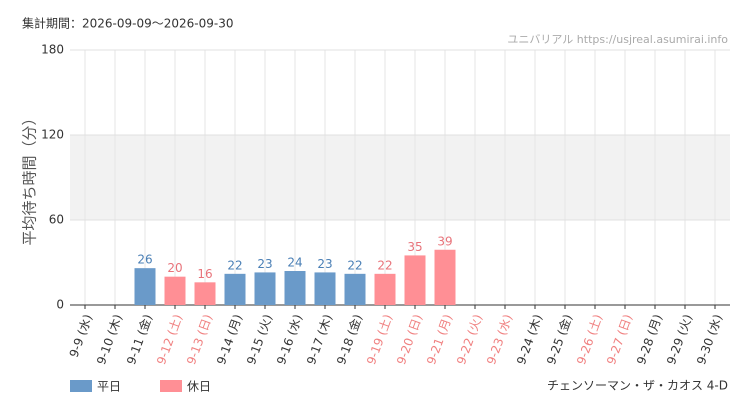 This screenshot has height=414, width=750. Describe the element at coordinates (199, 387) in the screenshot. I see `legend-label: 休日` at that location.